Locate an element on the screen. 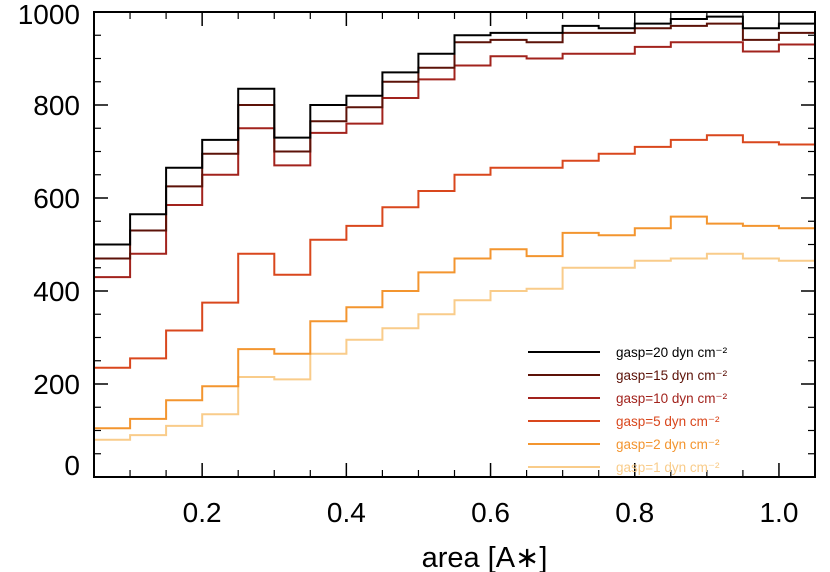 The height and width of the screenshot is (572, 830). y-tick-label: 0 is located at coordinates (72, 465).